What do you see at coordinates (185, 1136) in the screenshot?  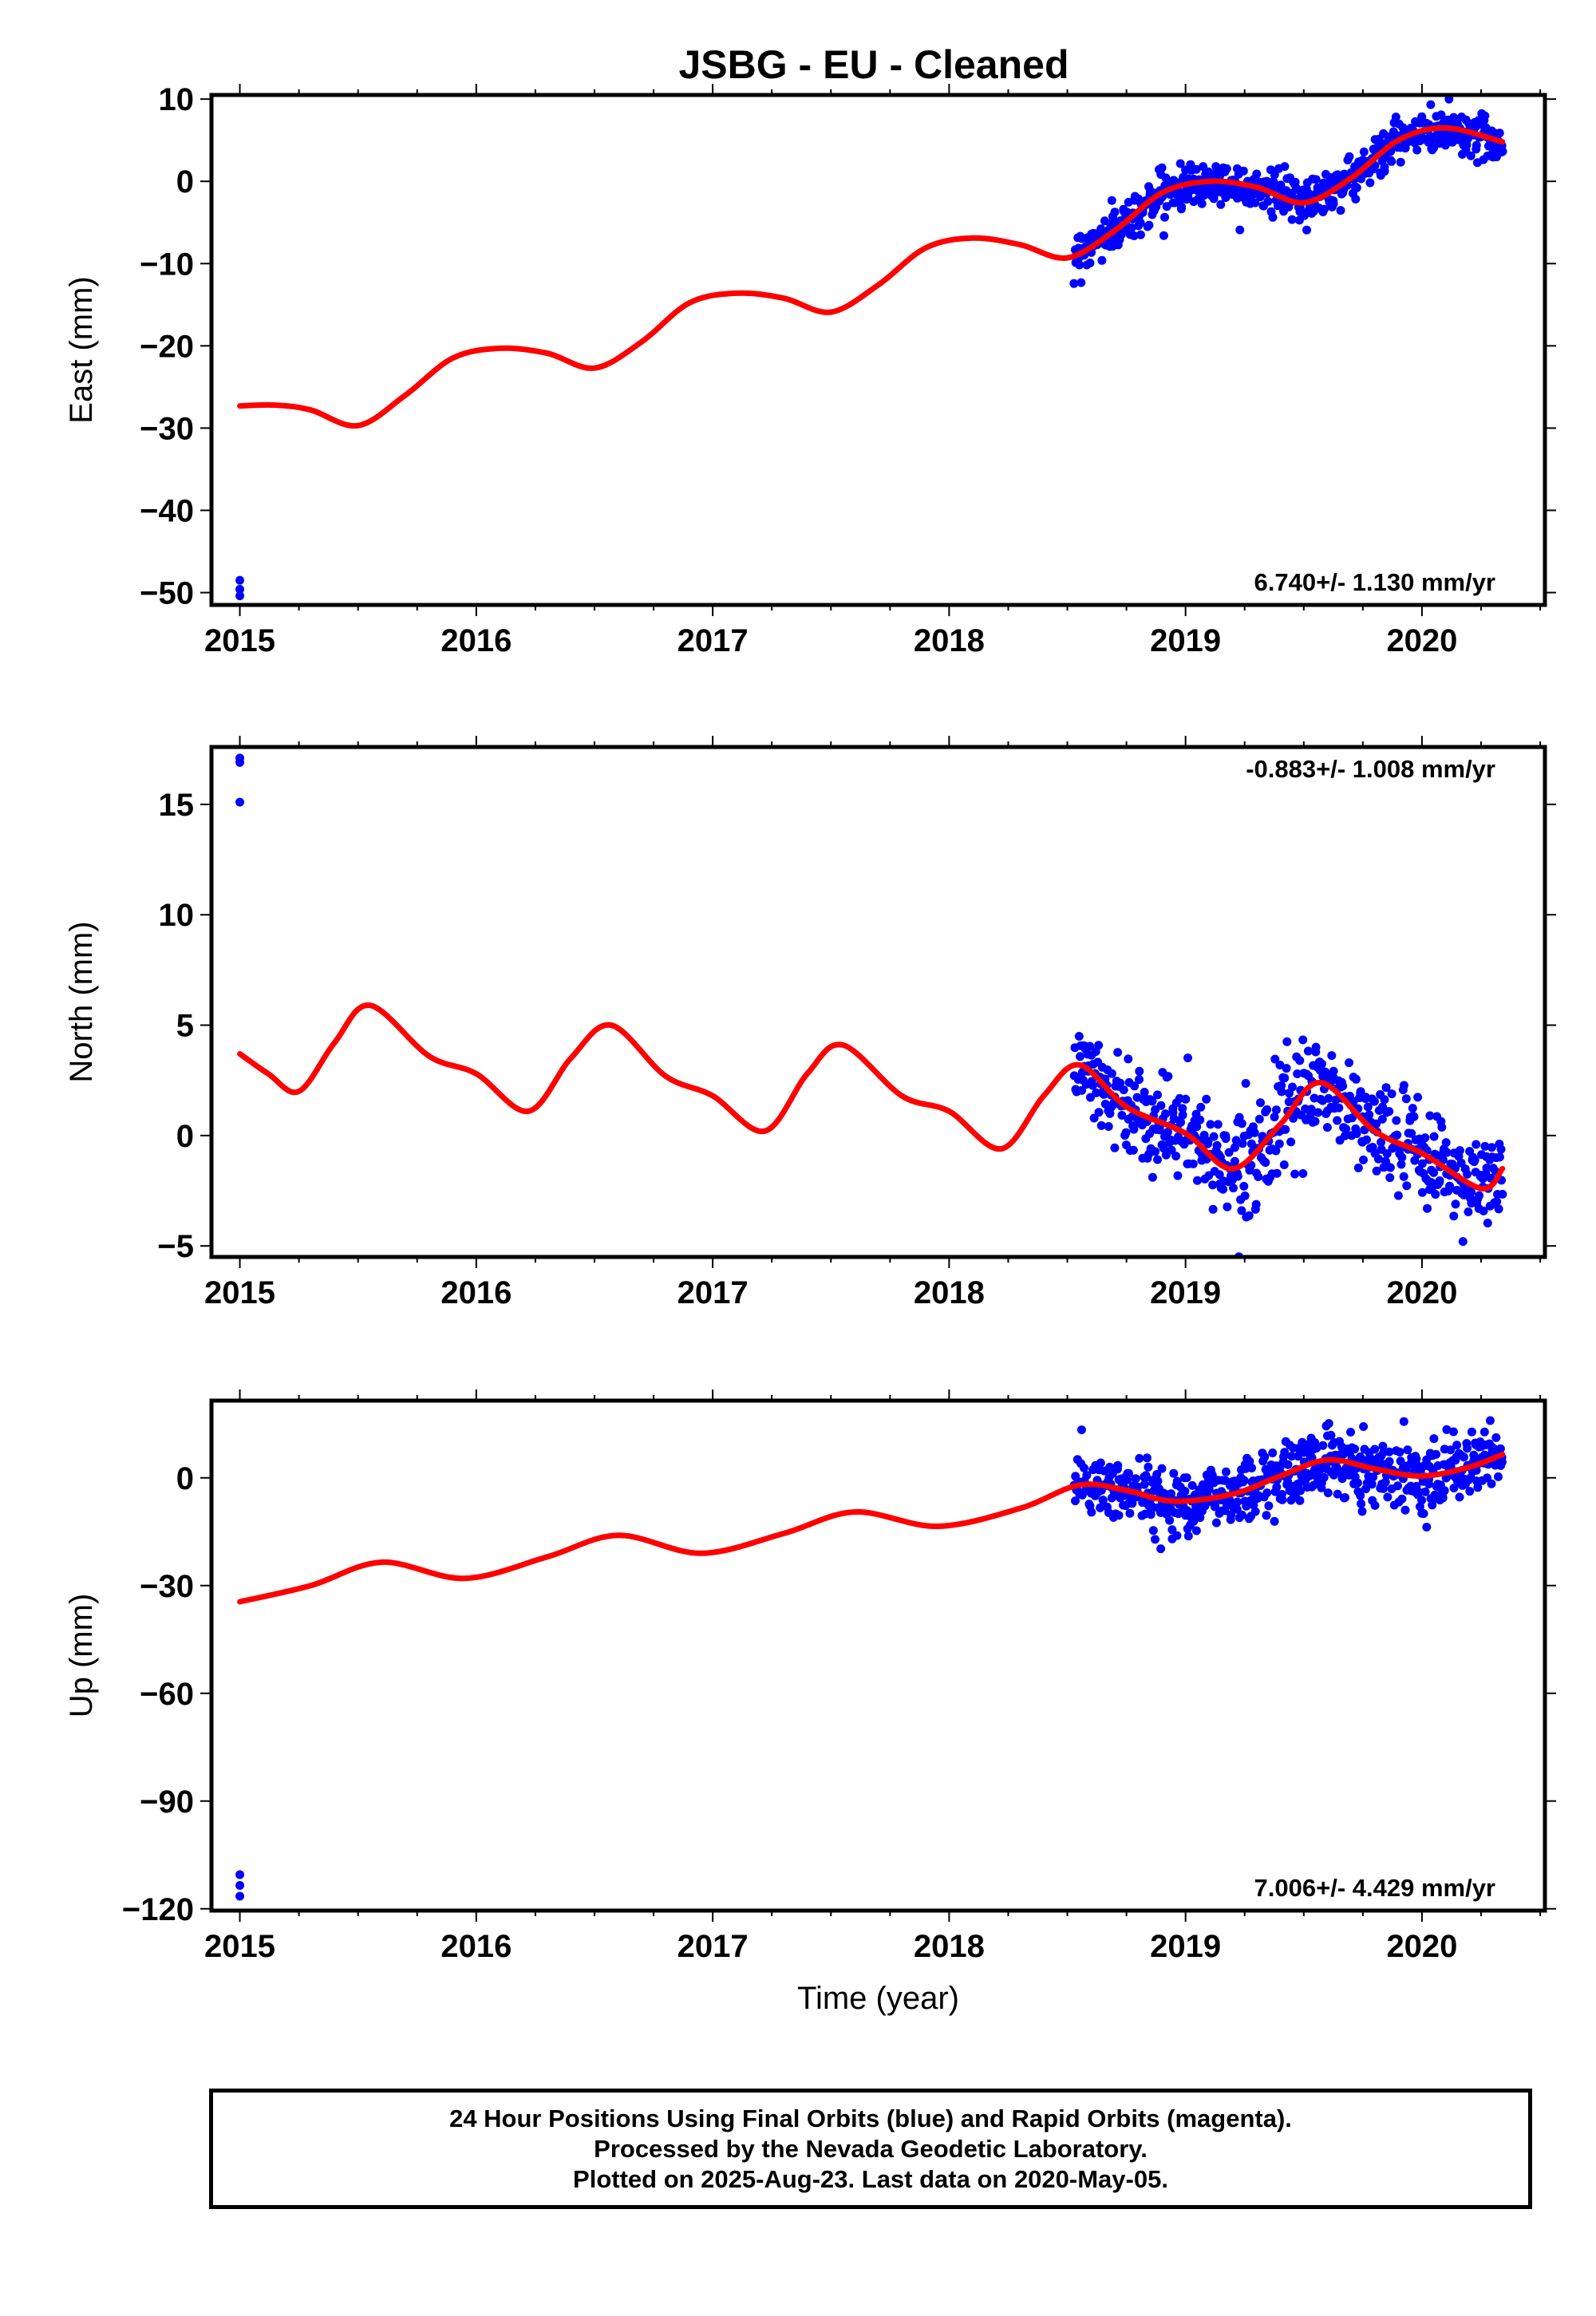 I see `y-tick-label: 0` at bounding box center [185, 1136].